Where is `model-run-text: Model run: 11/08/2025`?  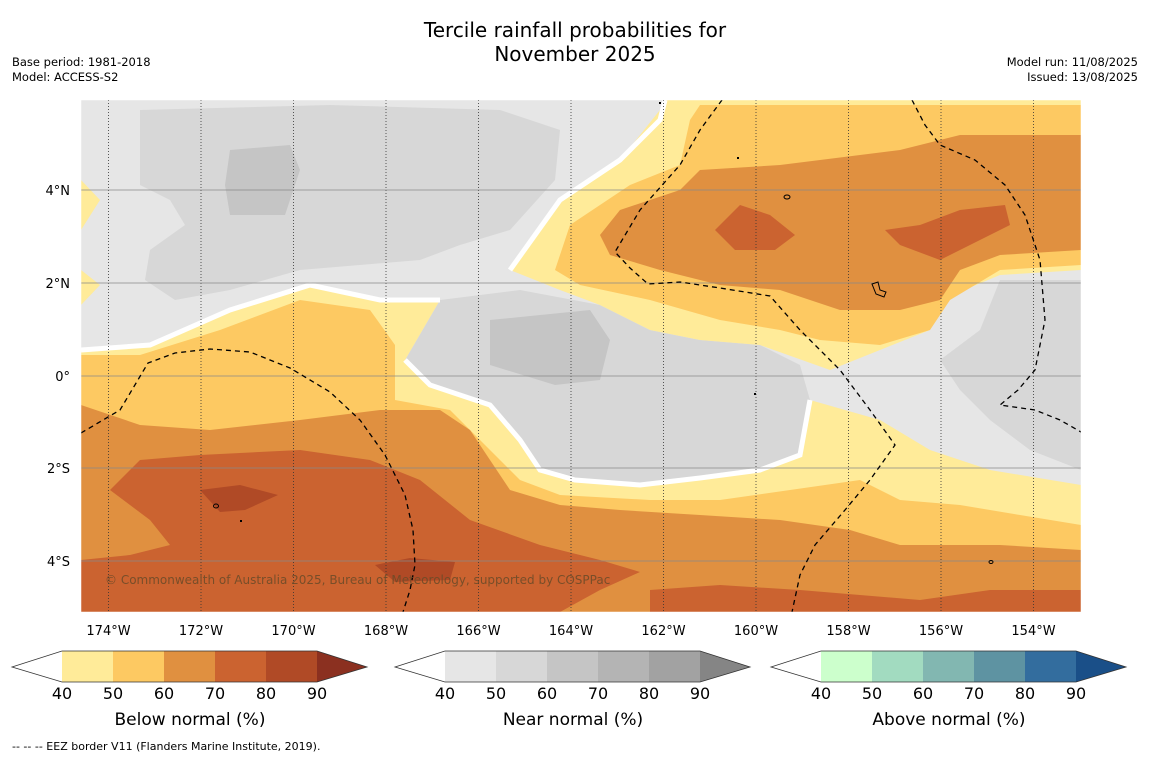 model-run-text: Model run: 11/08/2025 is located at coordinates (1072, 62).